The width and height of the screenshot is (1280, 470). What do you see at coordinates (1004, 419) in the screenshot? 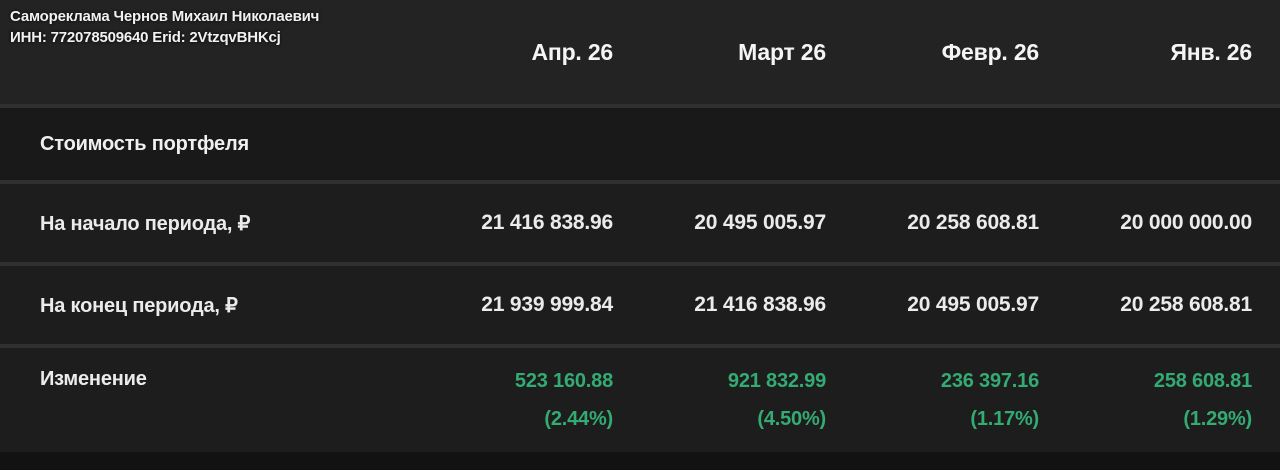
I see `change-percent-feb: (1.17%)` at bounding box center [1004, 419].